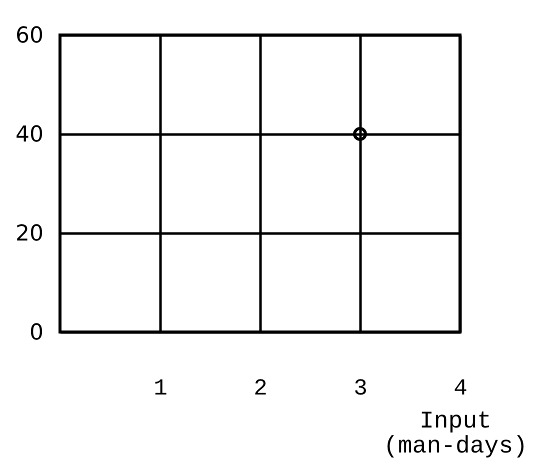 The image size is (544, 466). I want to click on x-axis-title: Input (man-days), so click(455, 434).